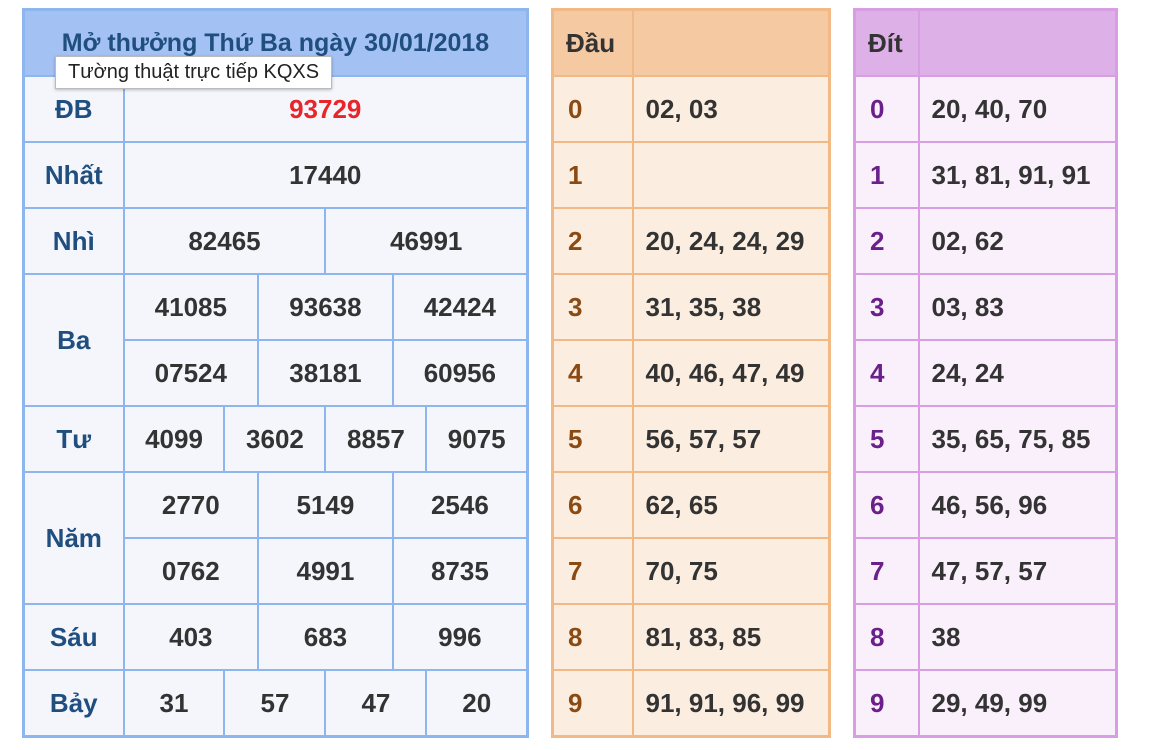  Describe the element at coordinates (886, 175) in the screenshot. I see `dit-digit: 1` at that location.